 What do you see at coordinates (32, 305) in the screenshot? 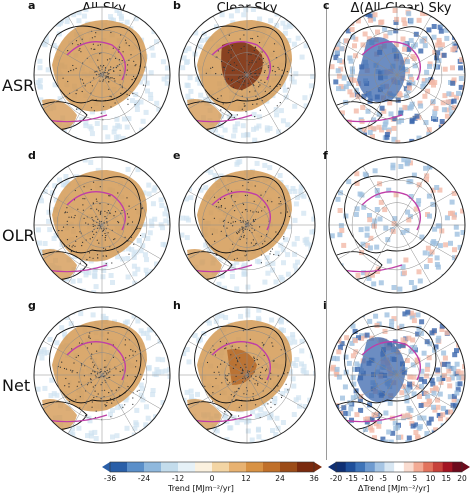
I see `panel-letter-g: g` at bounding box center [32, 305].